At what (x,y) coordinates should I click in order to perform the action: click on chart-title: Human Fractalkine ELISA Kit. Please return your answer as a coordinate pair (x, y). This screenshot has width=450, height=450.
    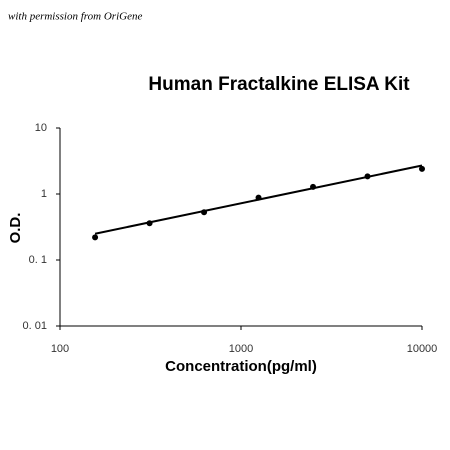
    Looking at the image, I should click on (279, 84).